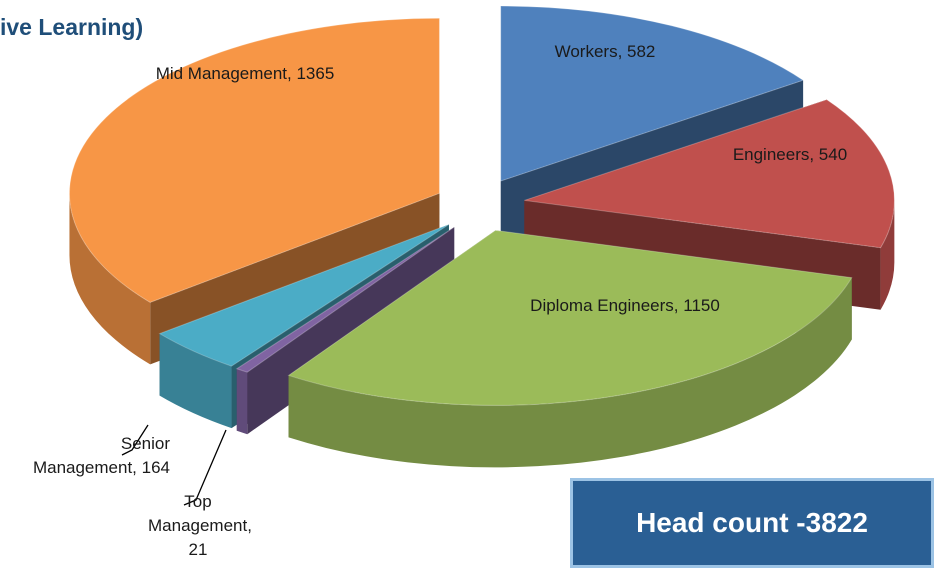 The height and width of the screenshot is (571, 951). What do you see at coordinates (625, 305) in the screenshot?
I see `data-label: Diploma Engineers, 1150` at bounding box center [625, 305].